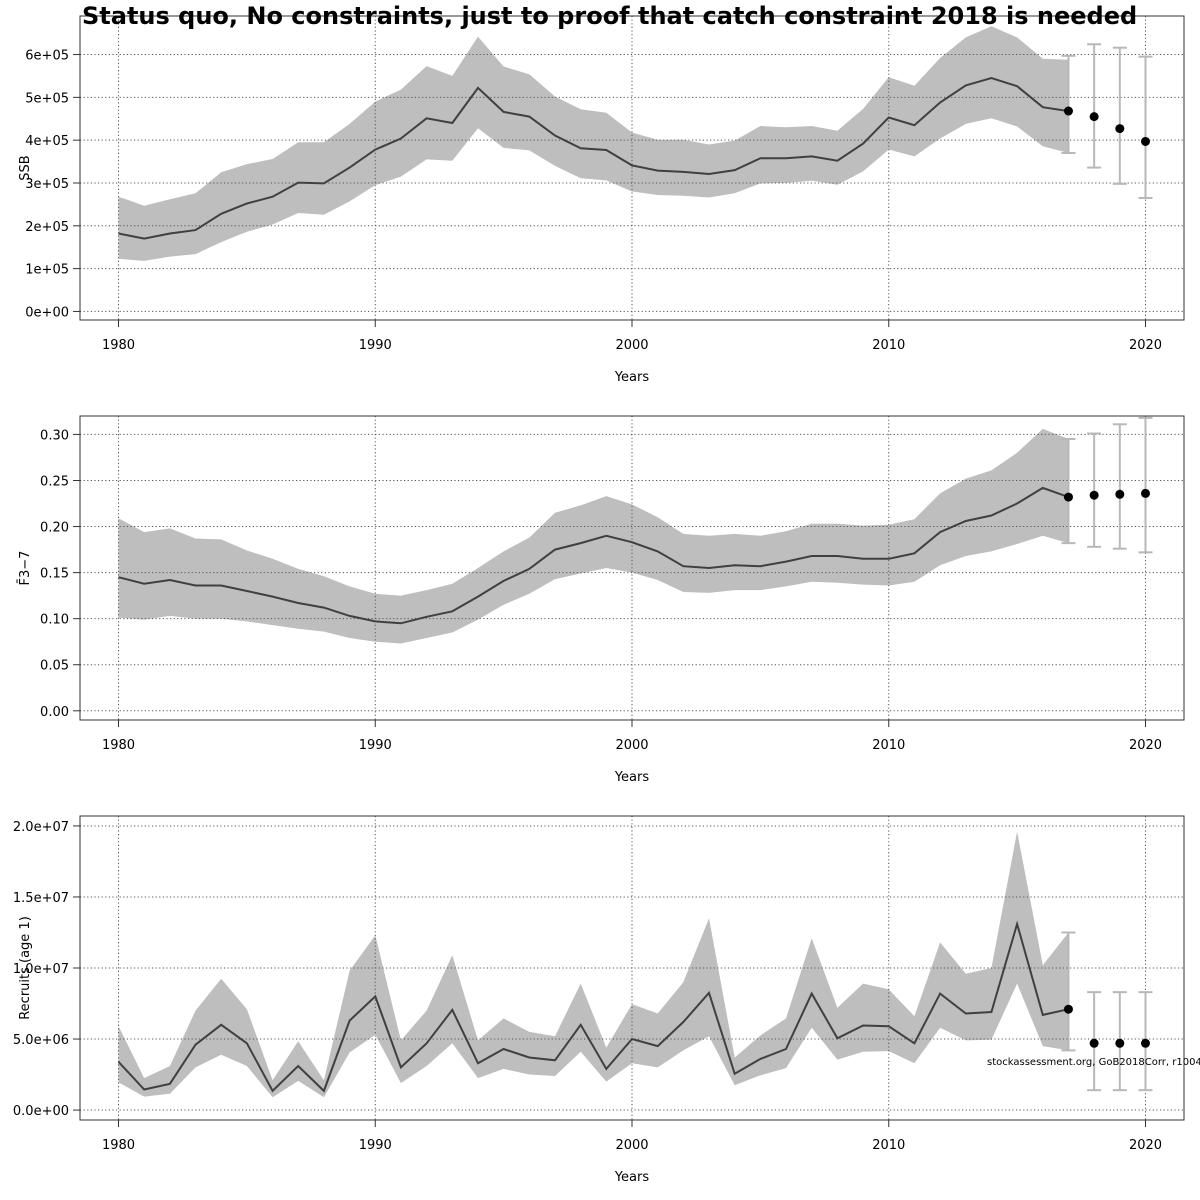  What do you see at coordinates (54, 574) in the screenshot?
I see `y-tick-label: 0.15` at bounding box center [54, 574].